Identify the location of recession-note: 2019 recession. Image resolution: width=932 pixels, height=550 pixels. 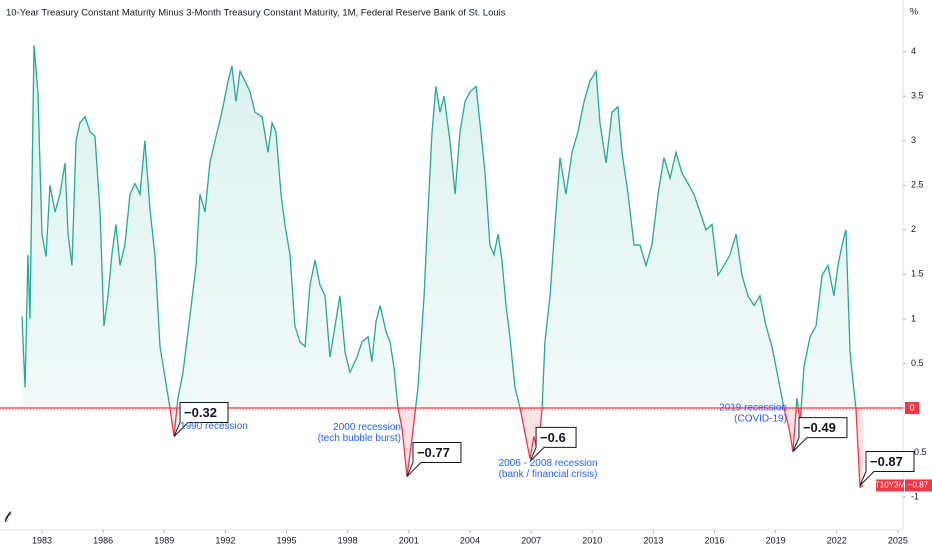
(753, 407).